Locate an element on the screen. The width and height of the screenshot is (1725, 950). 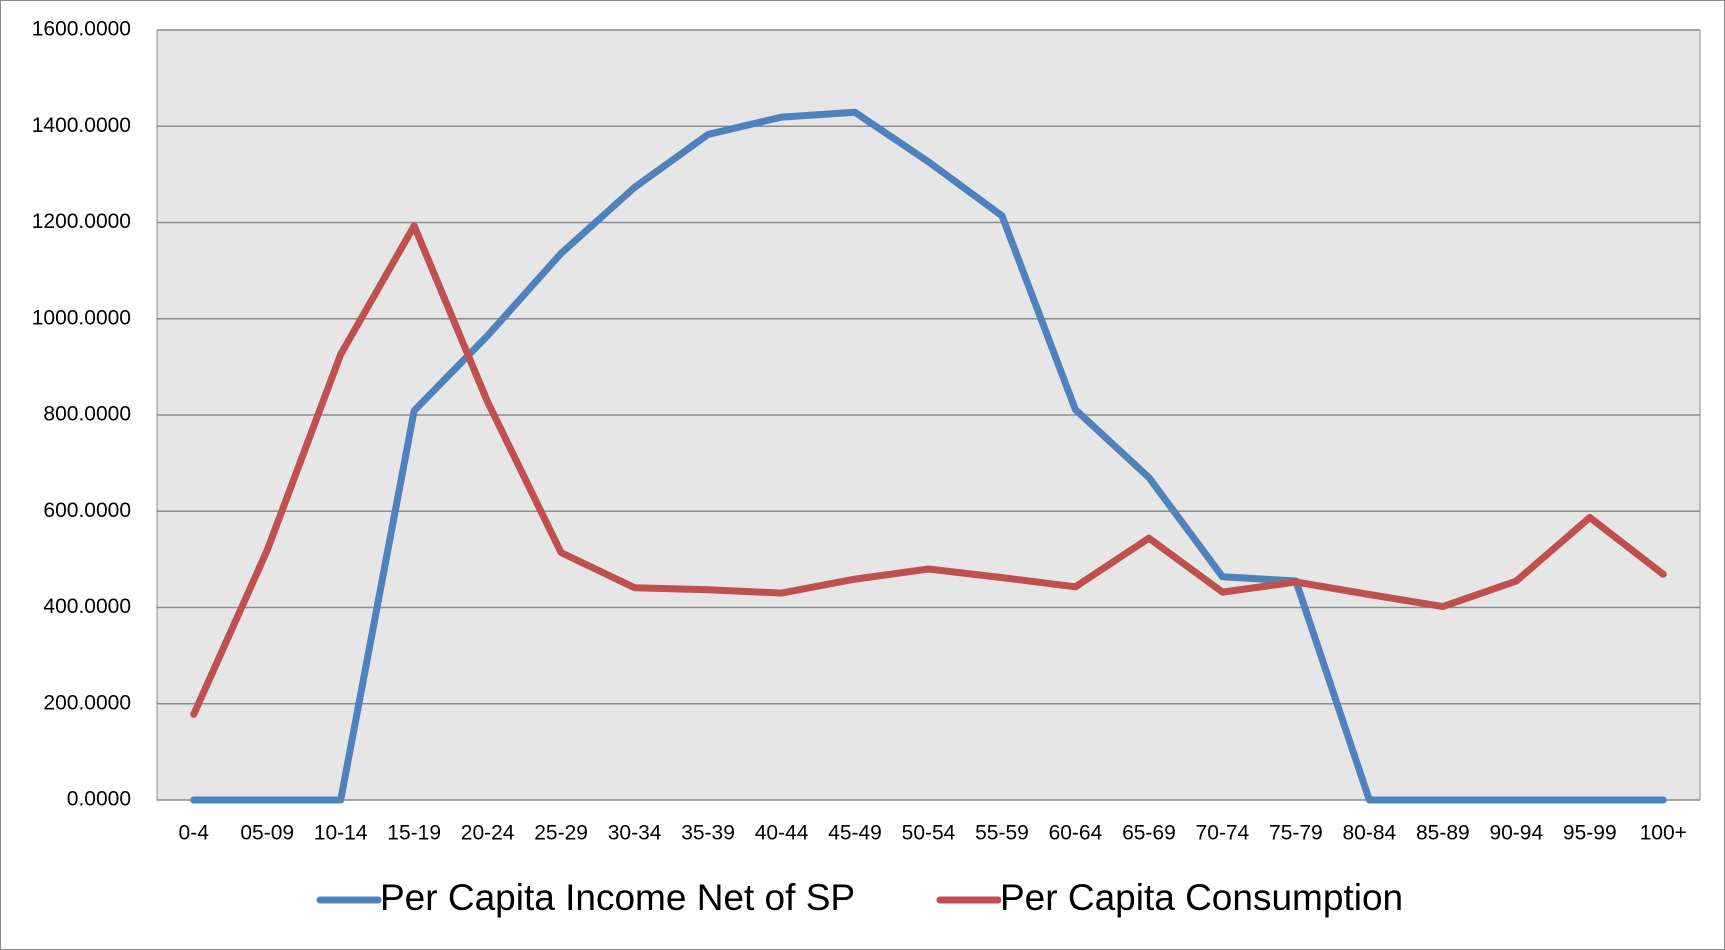
x-tick-label: 50-54 is located at coordinates (929, 833).